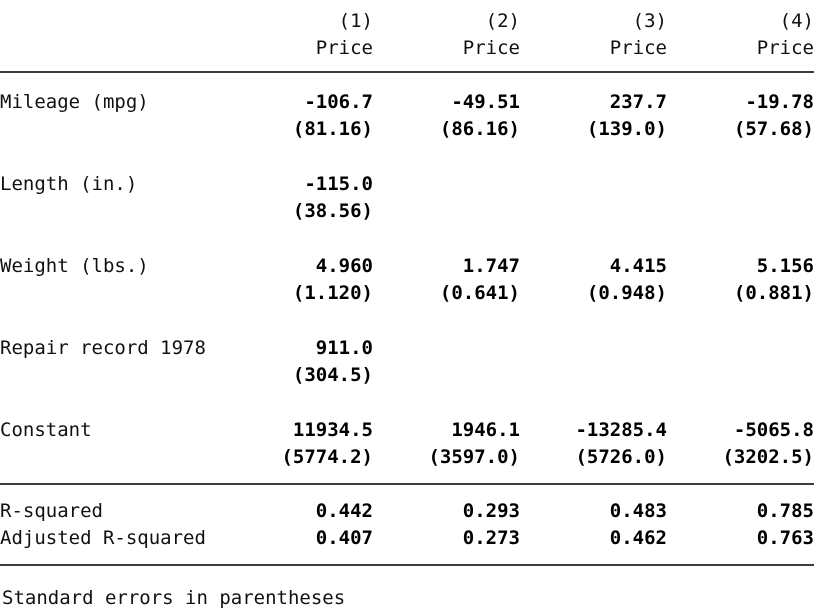 The height and width of the screenshot is (616, 814). What do you see at coordinates (638, 538) in the screenshot?
I see `stat-value: 0.462` at bounding box center [638, 538].